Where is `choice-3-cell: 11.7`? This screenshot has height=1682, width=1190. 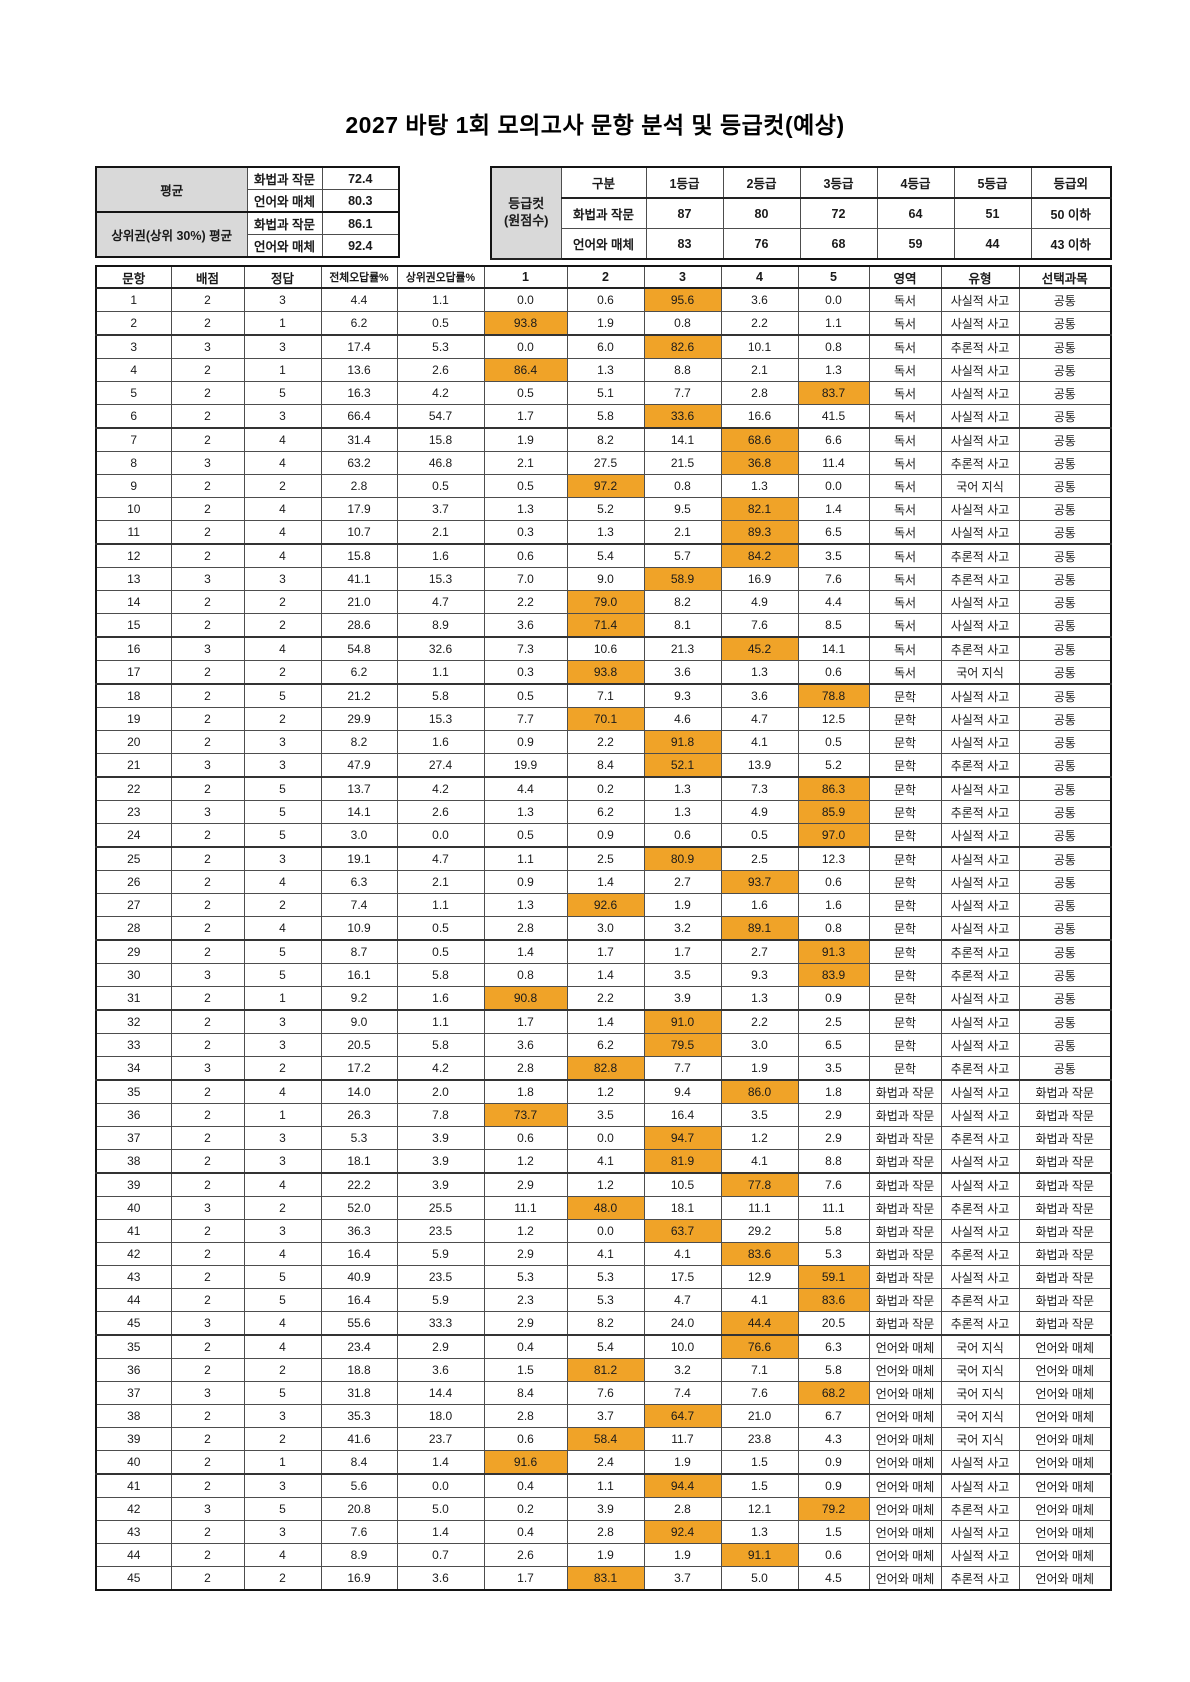 choice-3-cell: 11.7 is located at coordinates (682, 1439).